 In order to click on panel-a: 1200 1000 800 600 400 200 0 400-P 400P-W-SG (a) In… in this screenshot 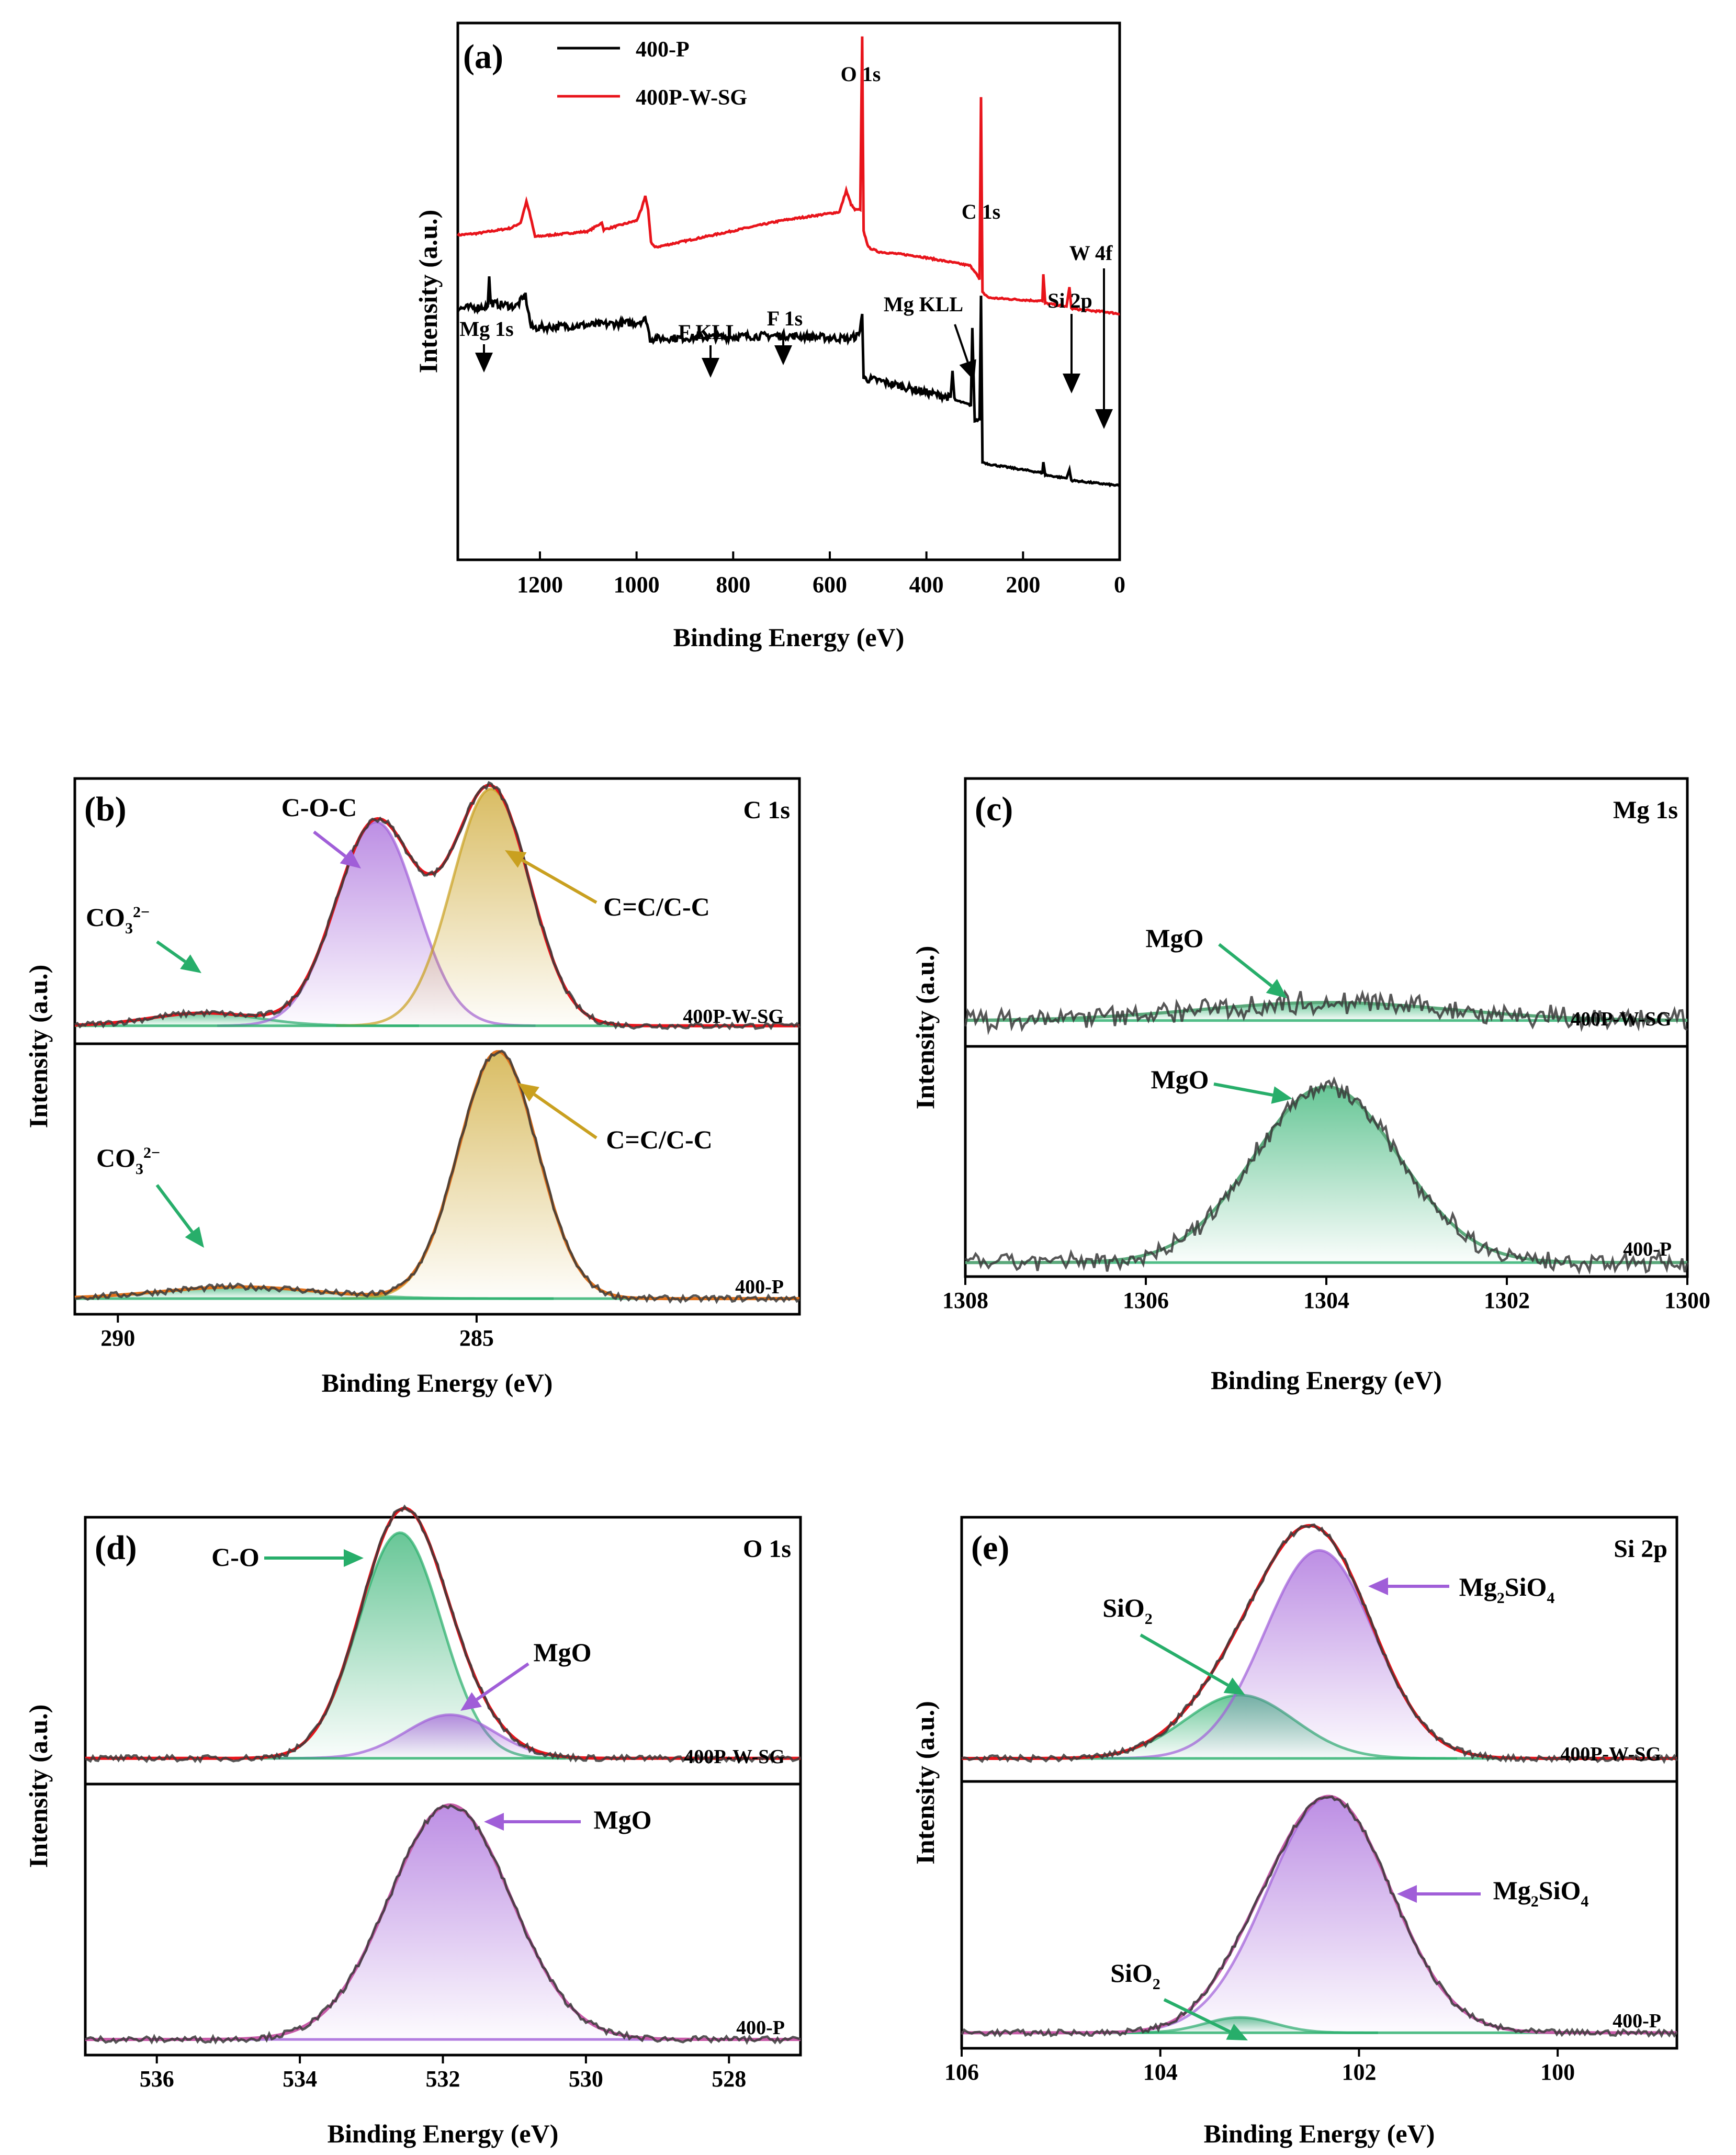, I will do `click(769, 336)`.